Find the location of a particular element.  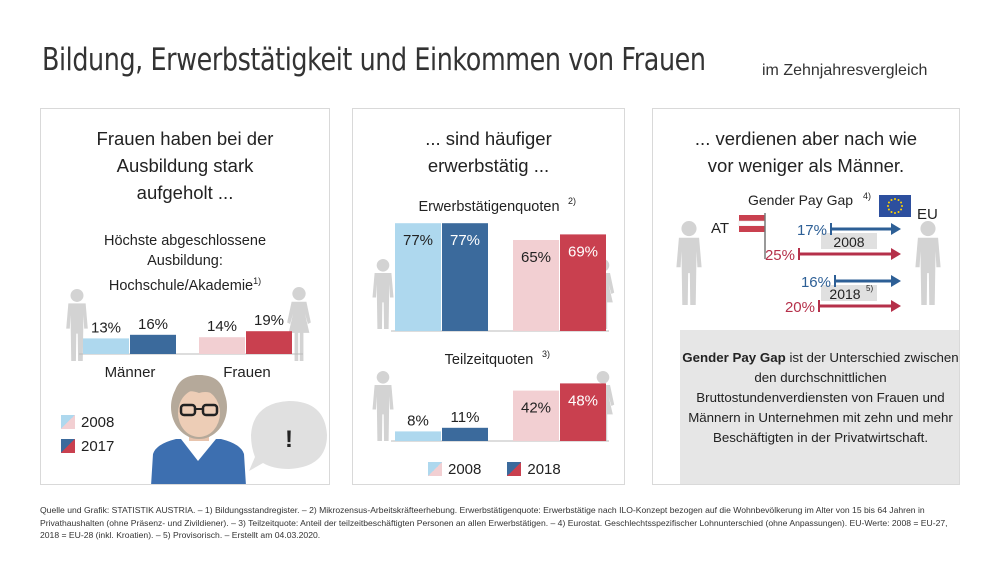

bar-männer-2018 is located at coordinates (465, 277).